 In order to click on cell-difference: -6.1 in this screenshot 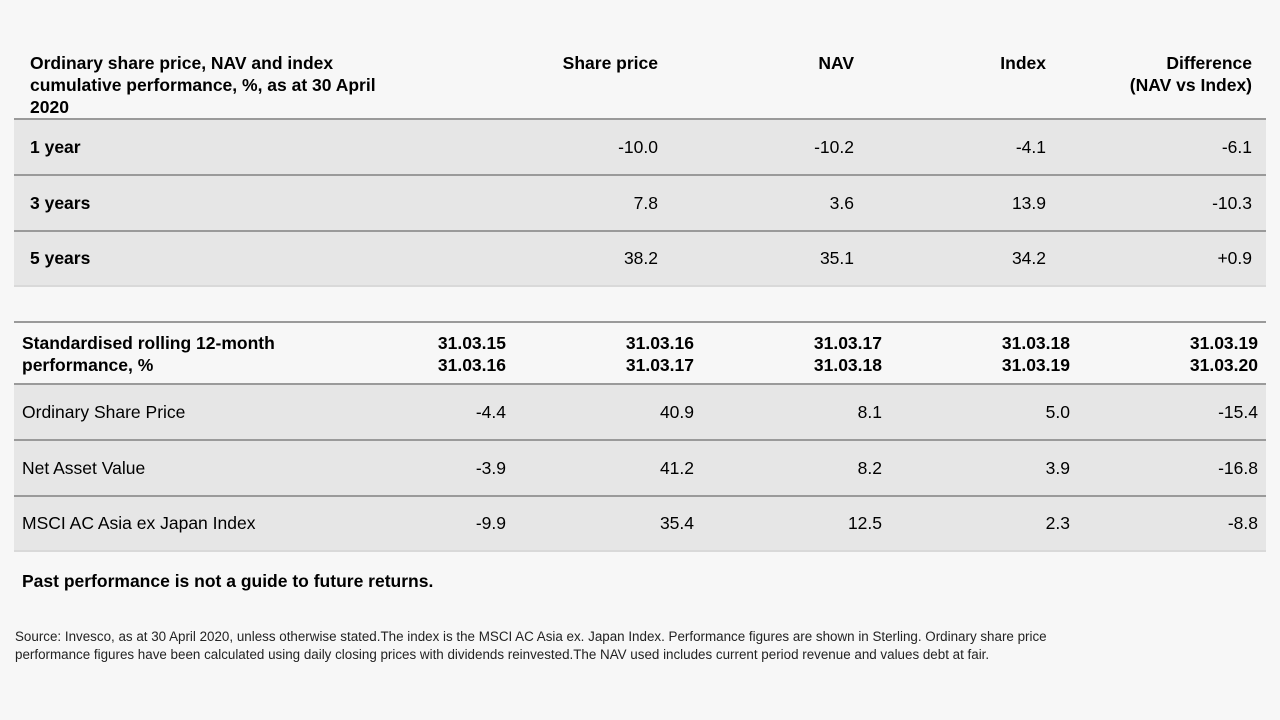, I will do `click(1160, 147)`.